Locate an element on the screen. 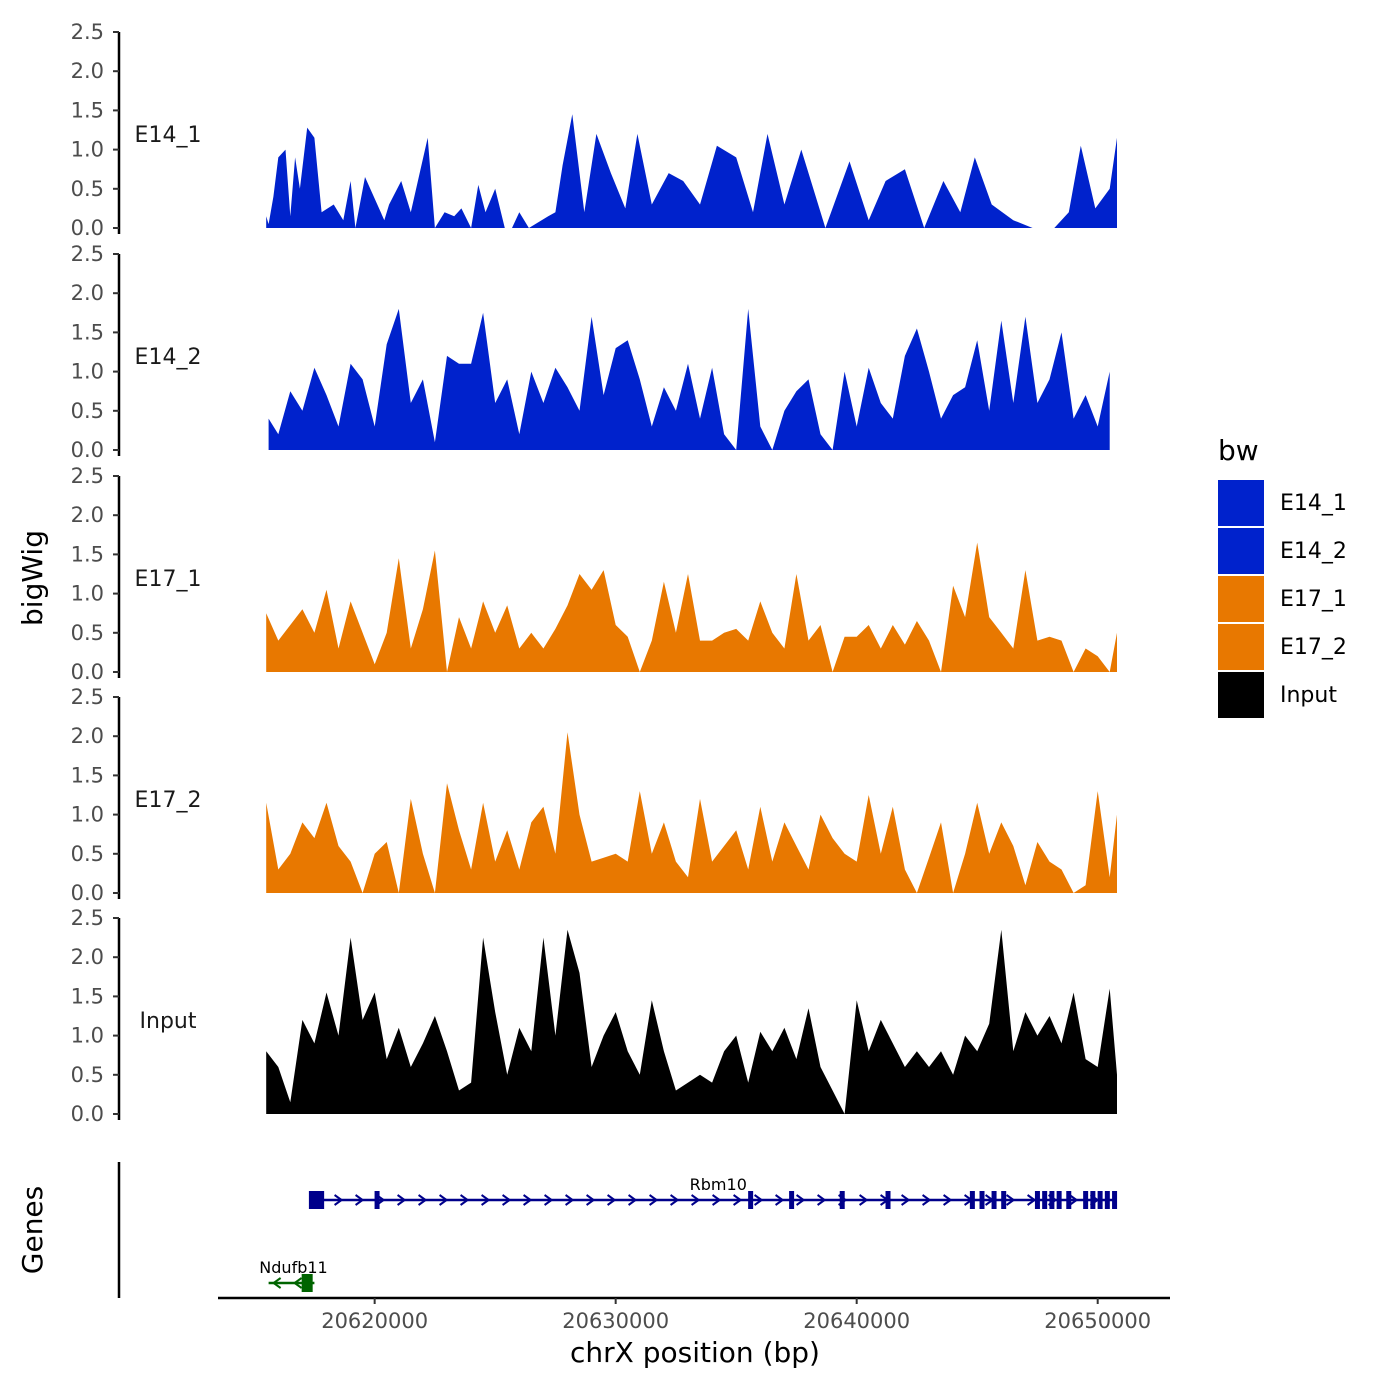  track-label: Input is located at coordinates (168, 1021).